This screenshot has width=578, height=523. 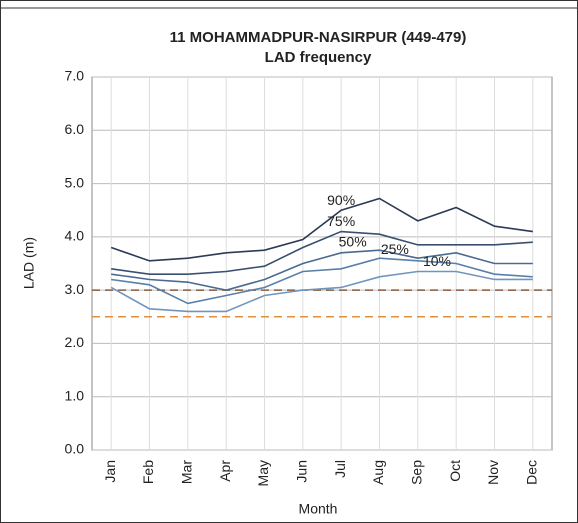 I want to click on y-tick-label: 3.0, so click(x=75, y=289).